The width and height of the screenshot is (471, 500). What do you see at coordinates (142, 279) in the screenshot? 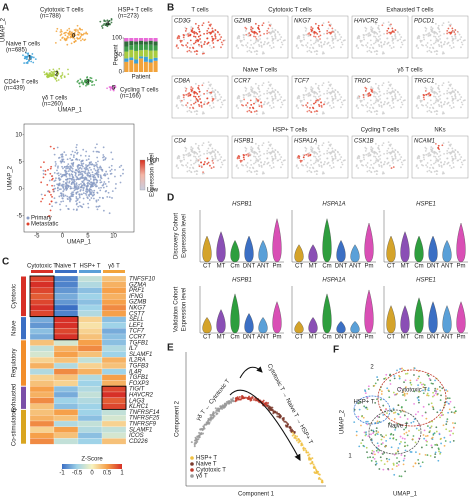
I see `gene-label: TNFSF10` at bounding box center [142, 279].